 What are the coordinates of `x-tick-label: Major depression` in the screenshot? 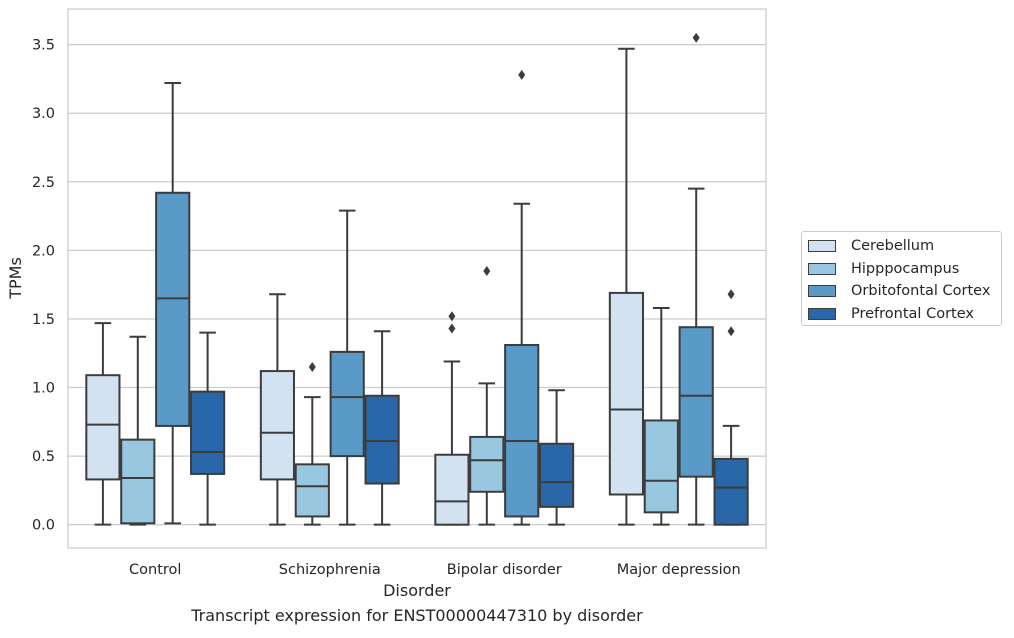 It's located at (679, 570).